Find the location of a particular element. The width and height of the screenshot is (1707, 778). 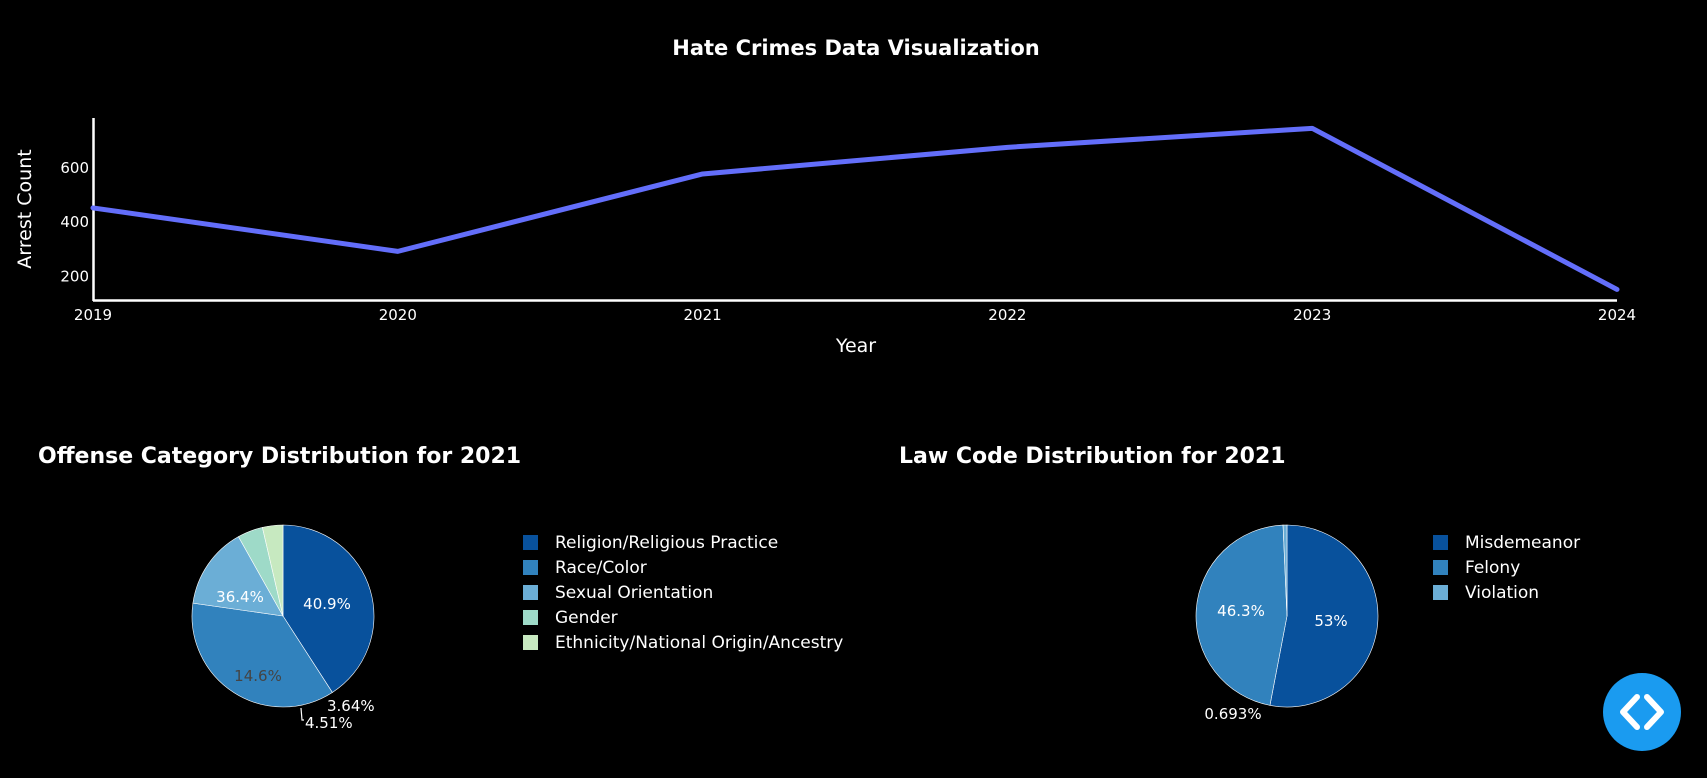

x-tick-labels: 2019 2020 2021 2022 2023 2024 is located at coordinates (855, 315).